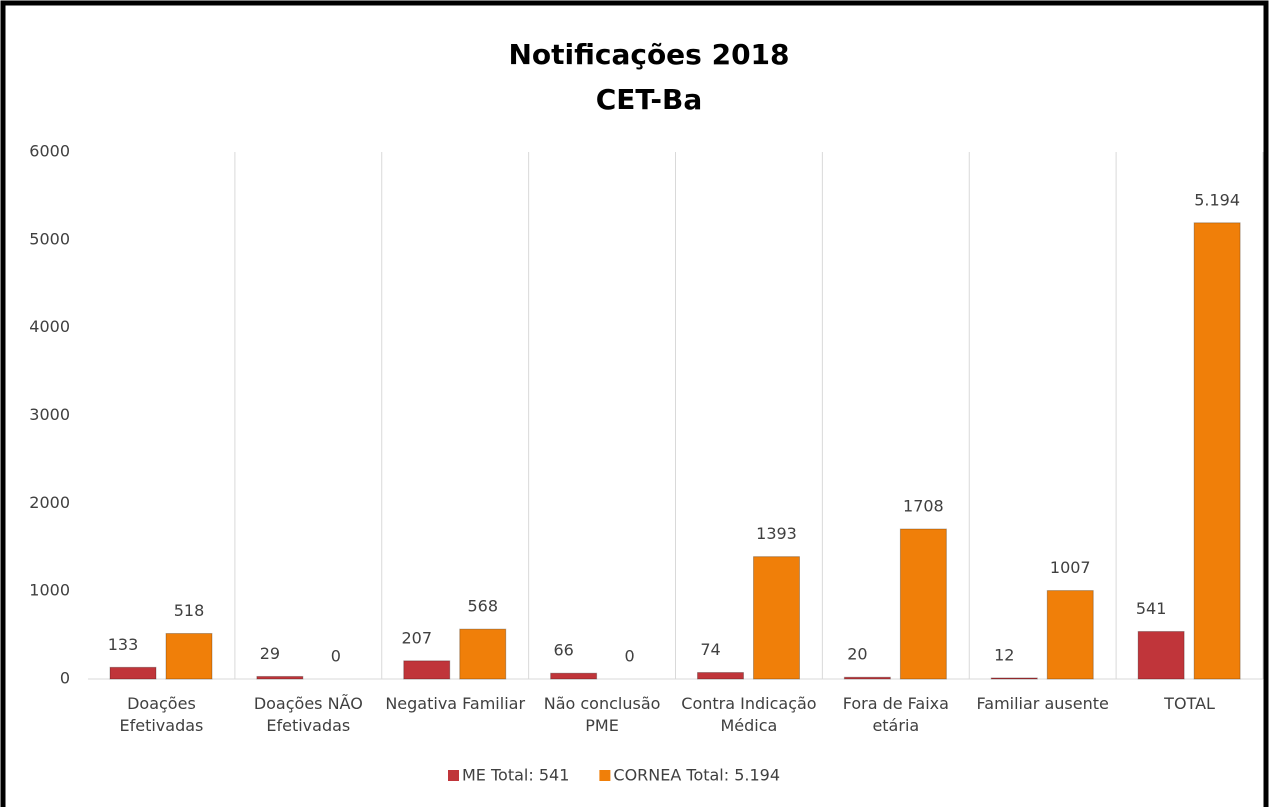 The width and height of the screenshot is (1269, 807). I want to click on chart-subtitle: CET-Ba, so click(649, 99).